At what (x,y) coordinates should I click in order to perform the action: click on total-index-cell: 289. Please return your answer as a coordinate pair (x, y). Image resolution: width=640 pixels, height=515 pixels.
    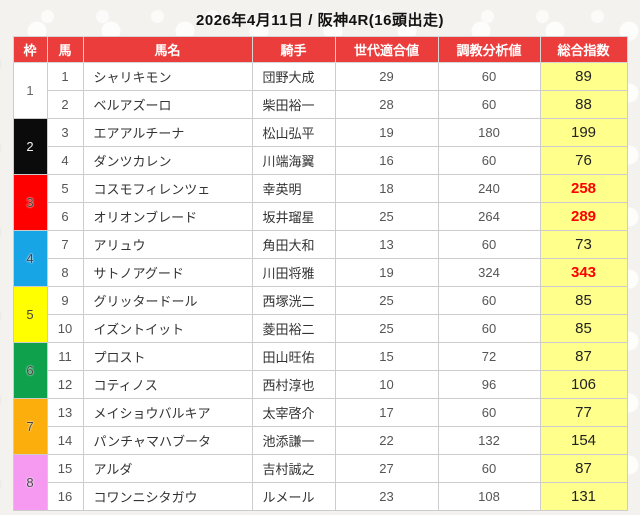
    Looking at the image, I should click on (583, 216).